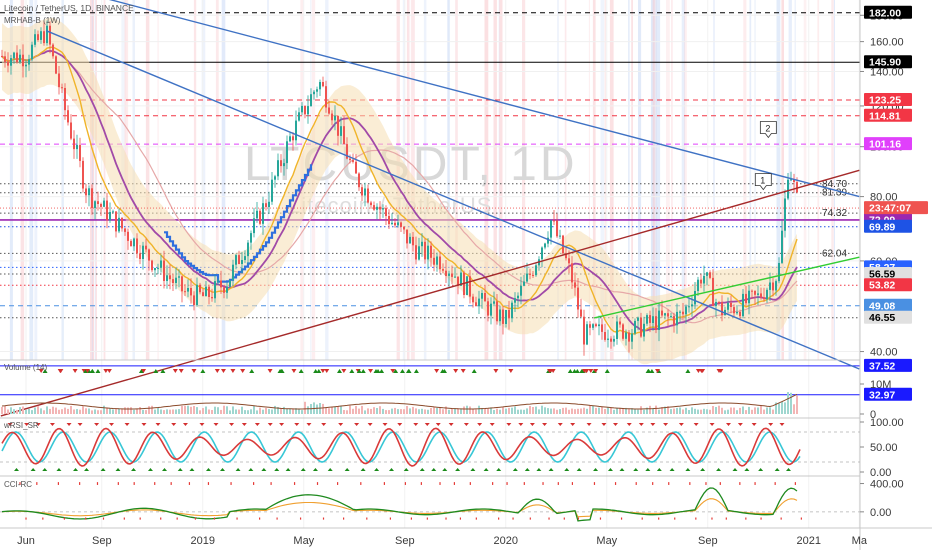 This screenshot has height=550, width=932. What do you see at coordinates (430, 447) in the screenshot?
I see `wrsi-pane` at bounding box center [430, 447].